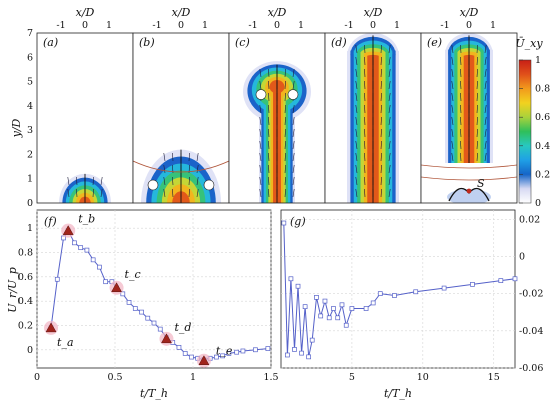  Describe the element at coordinates (204, 360) in the screenshot. I see `highlight-marker-t_e` at that location.